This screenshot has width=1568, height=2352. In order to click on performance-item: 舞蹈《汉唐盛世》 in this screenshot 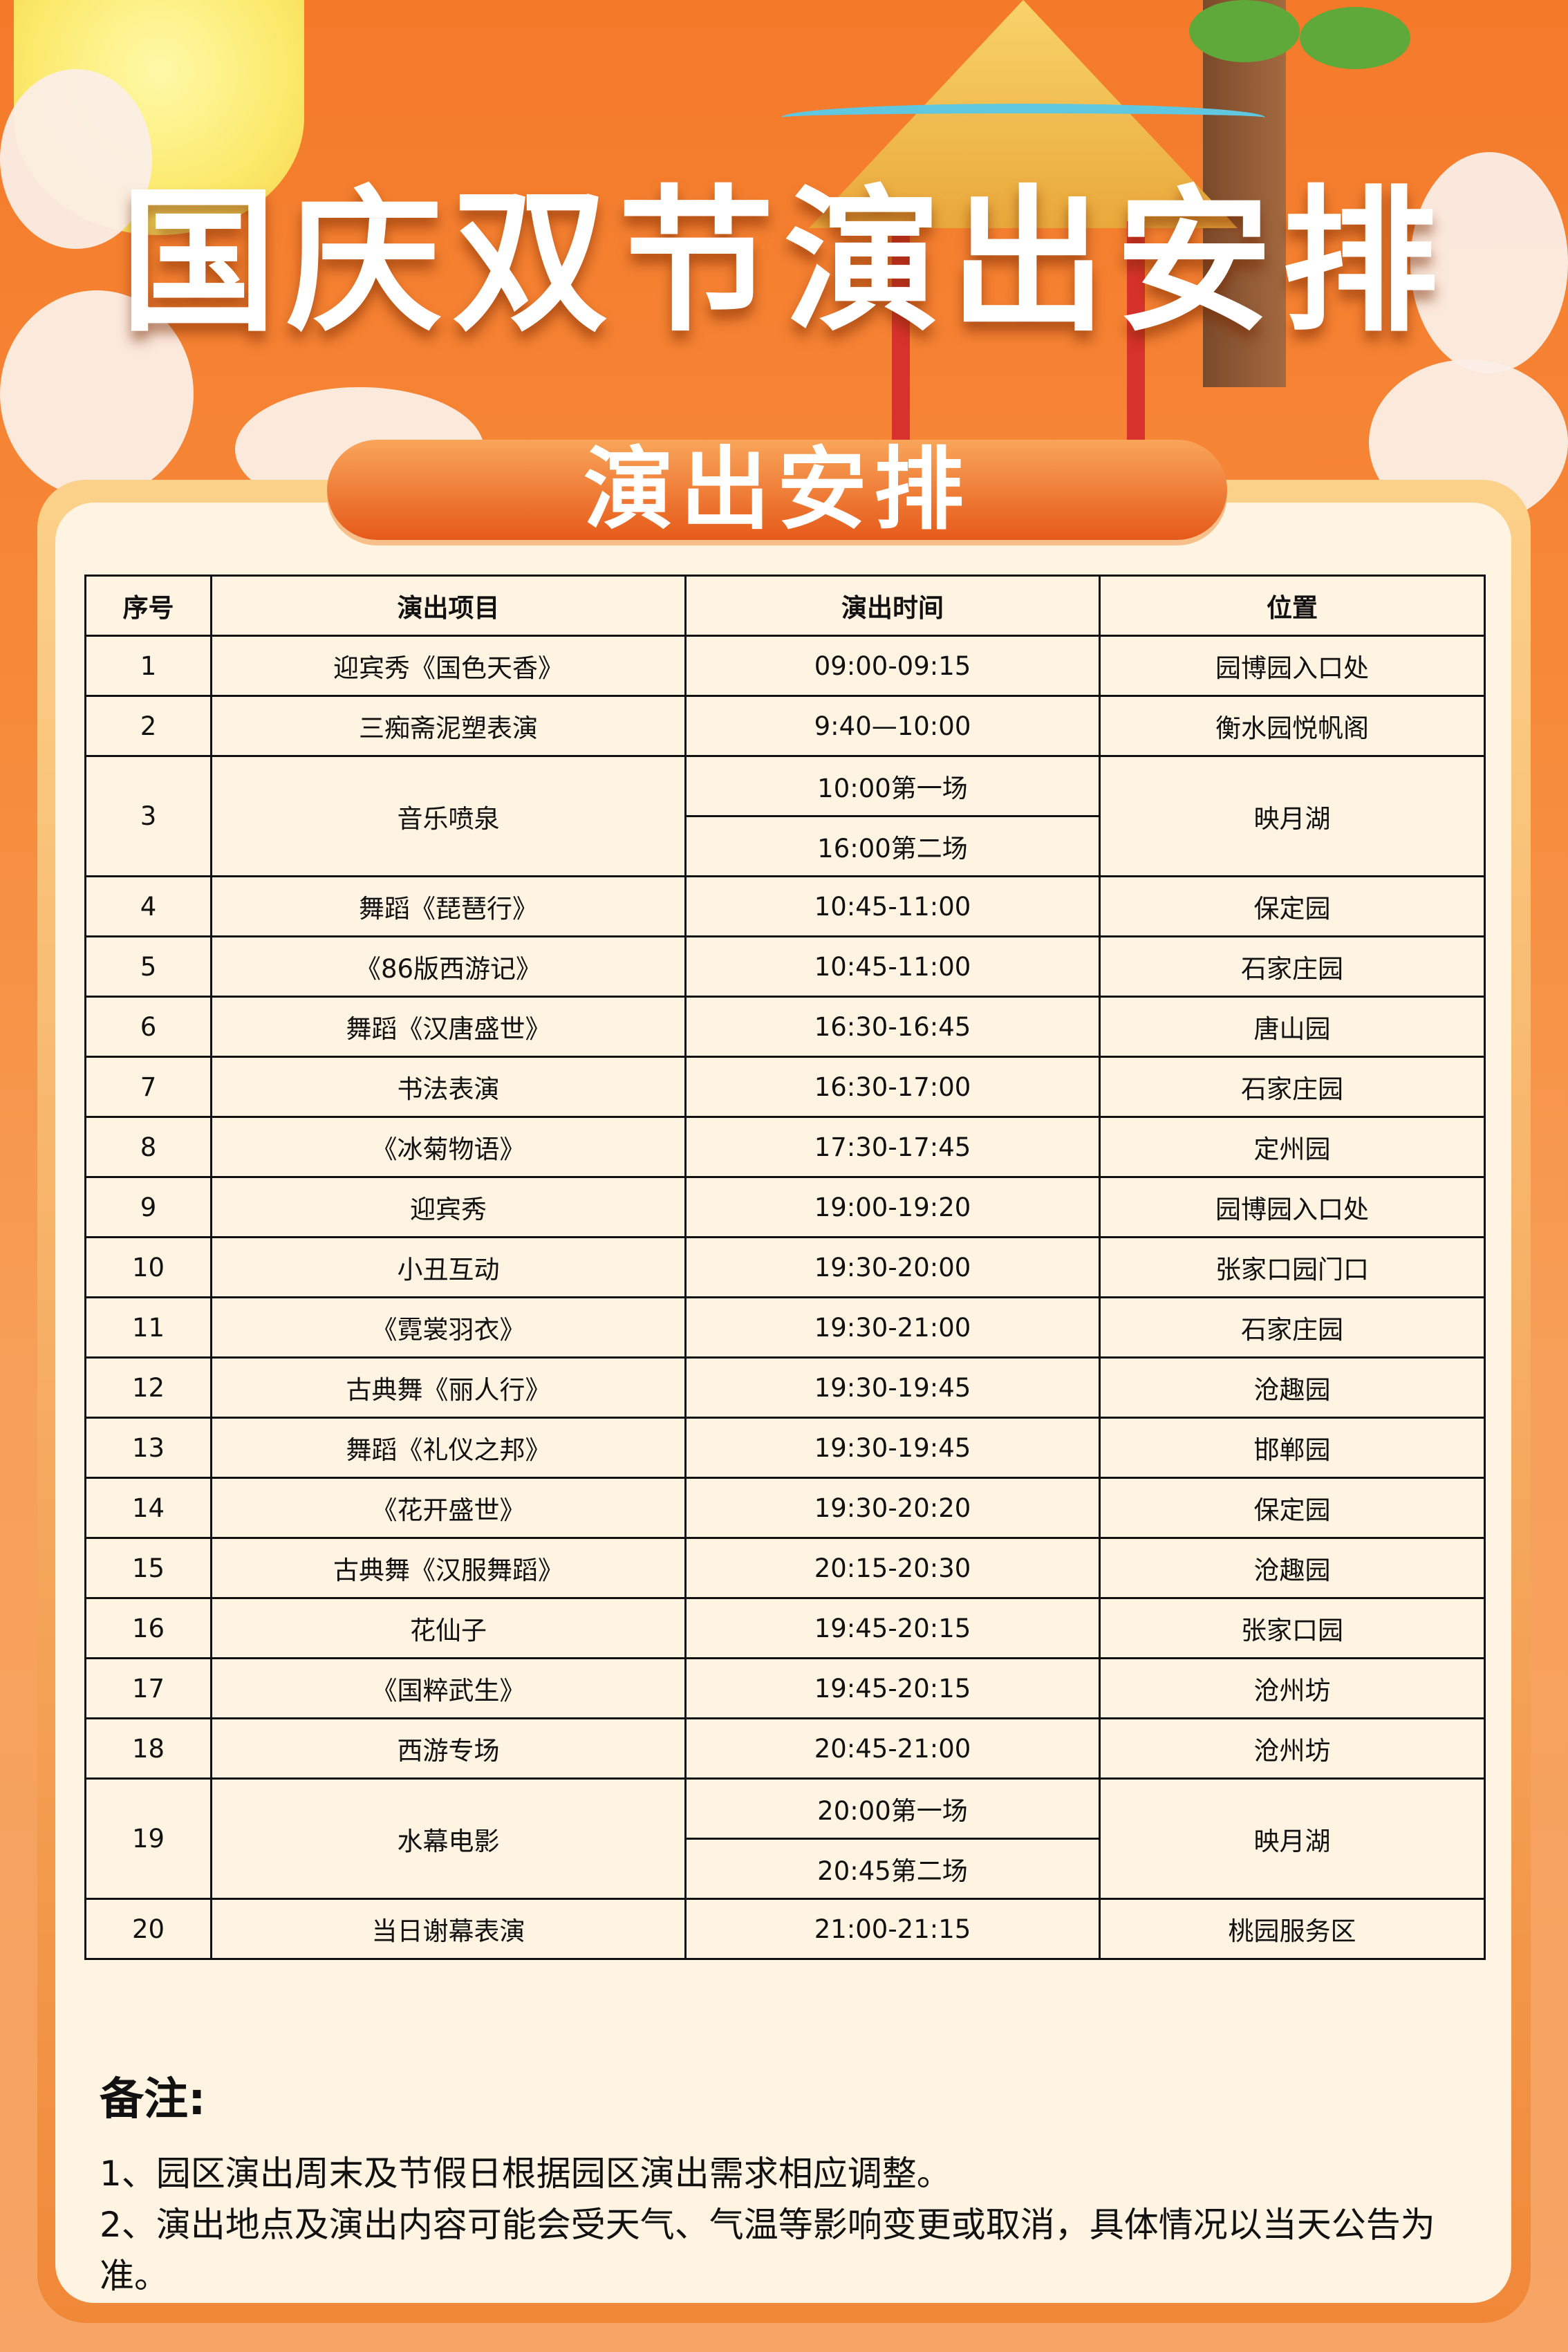, I will do `click(448, 1027)`.